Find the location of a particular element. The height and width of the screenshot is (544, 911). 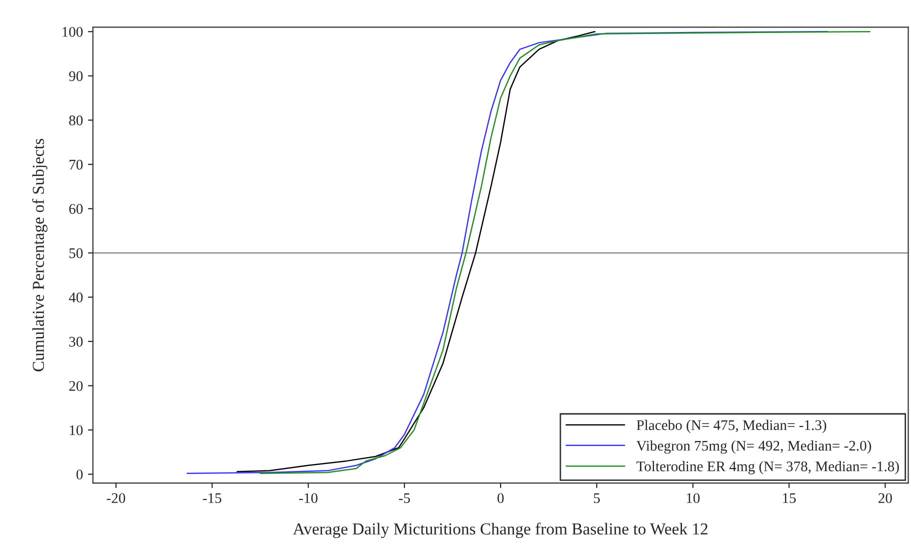

x-tick-label: -10 is located at coordinates (308, 498).